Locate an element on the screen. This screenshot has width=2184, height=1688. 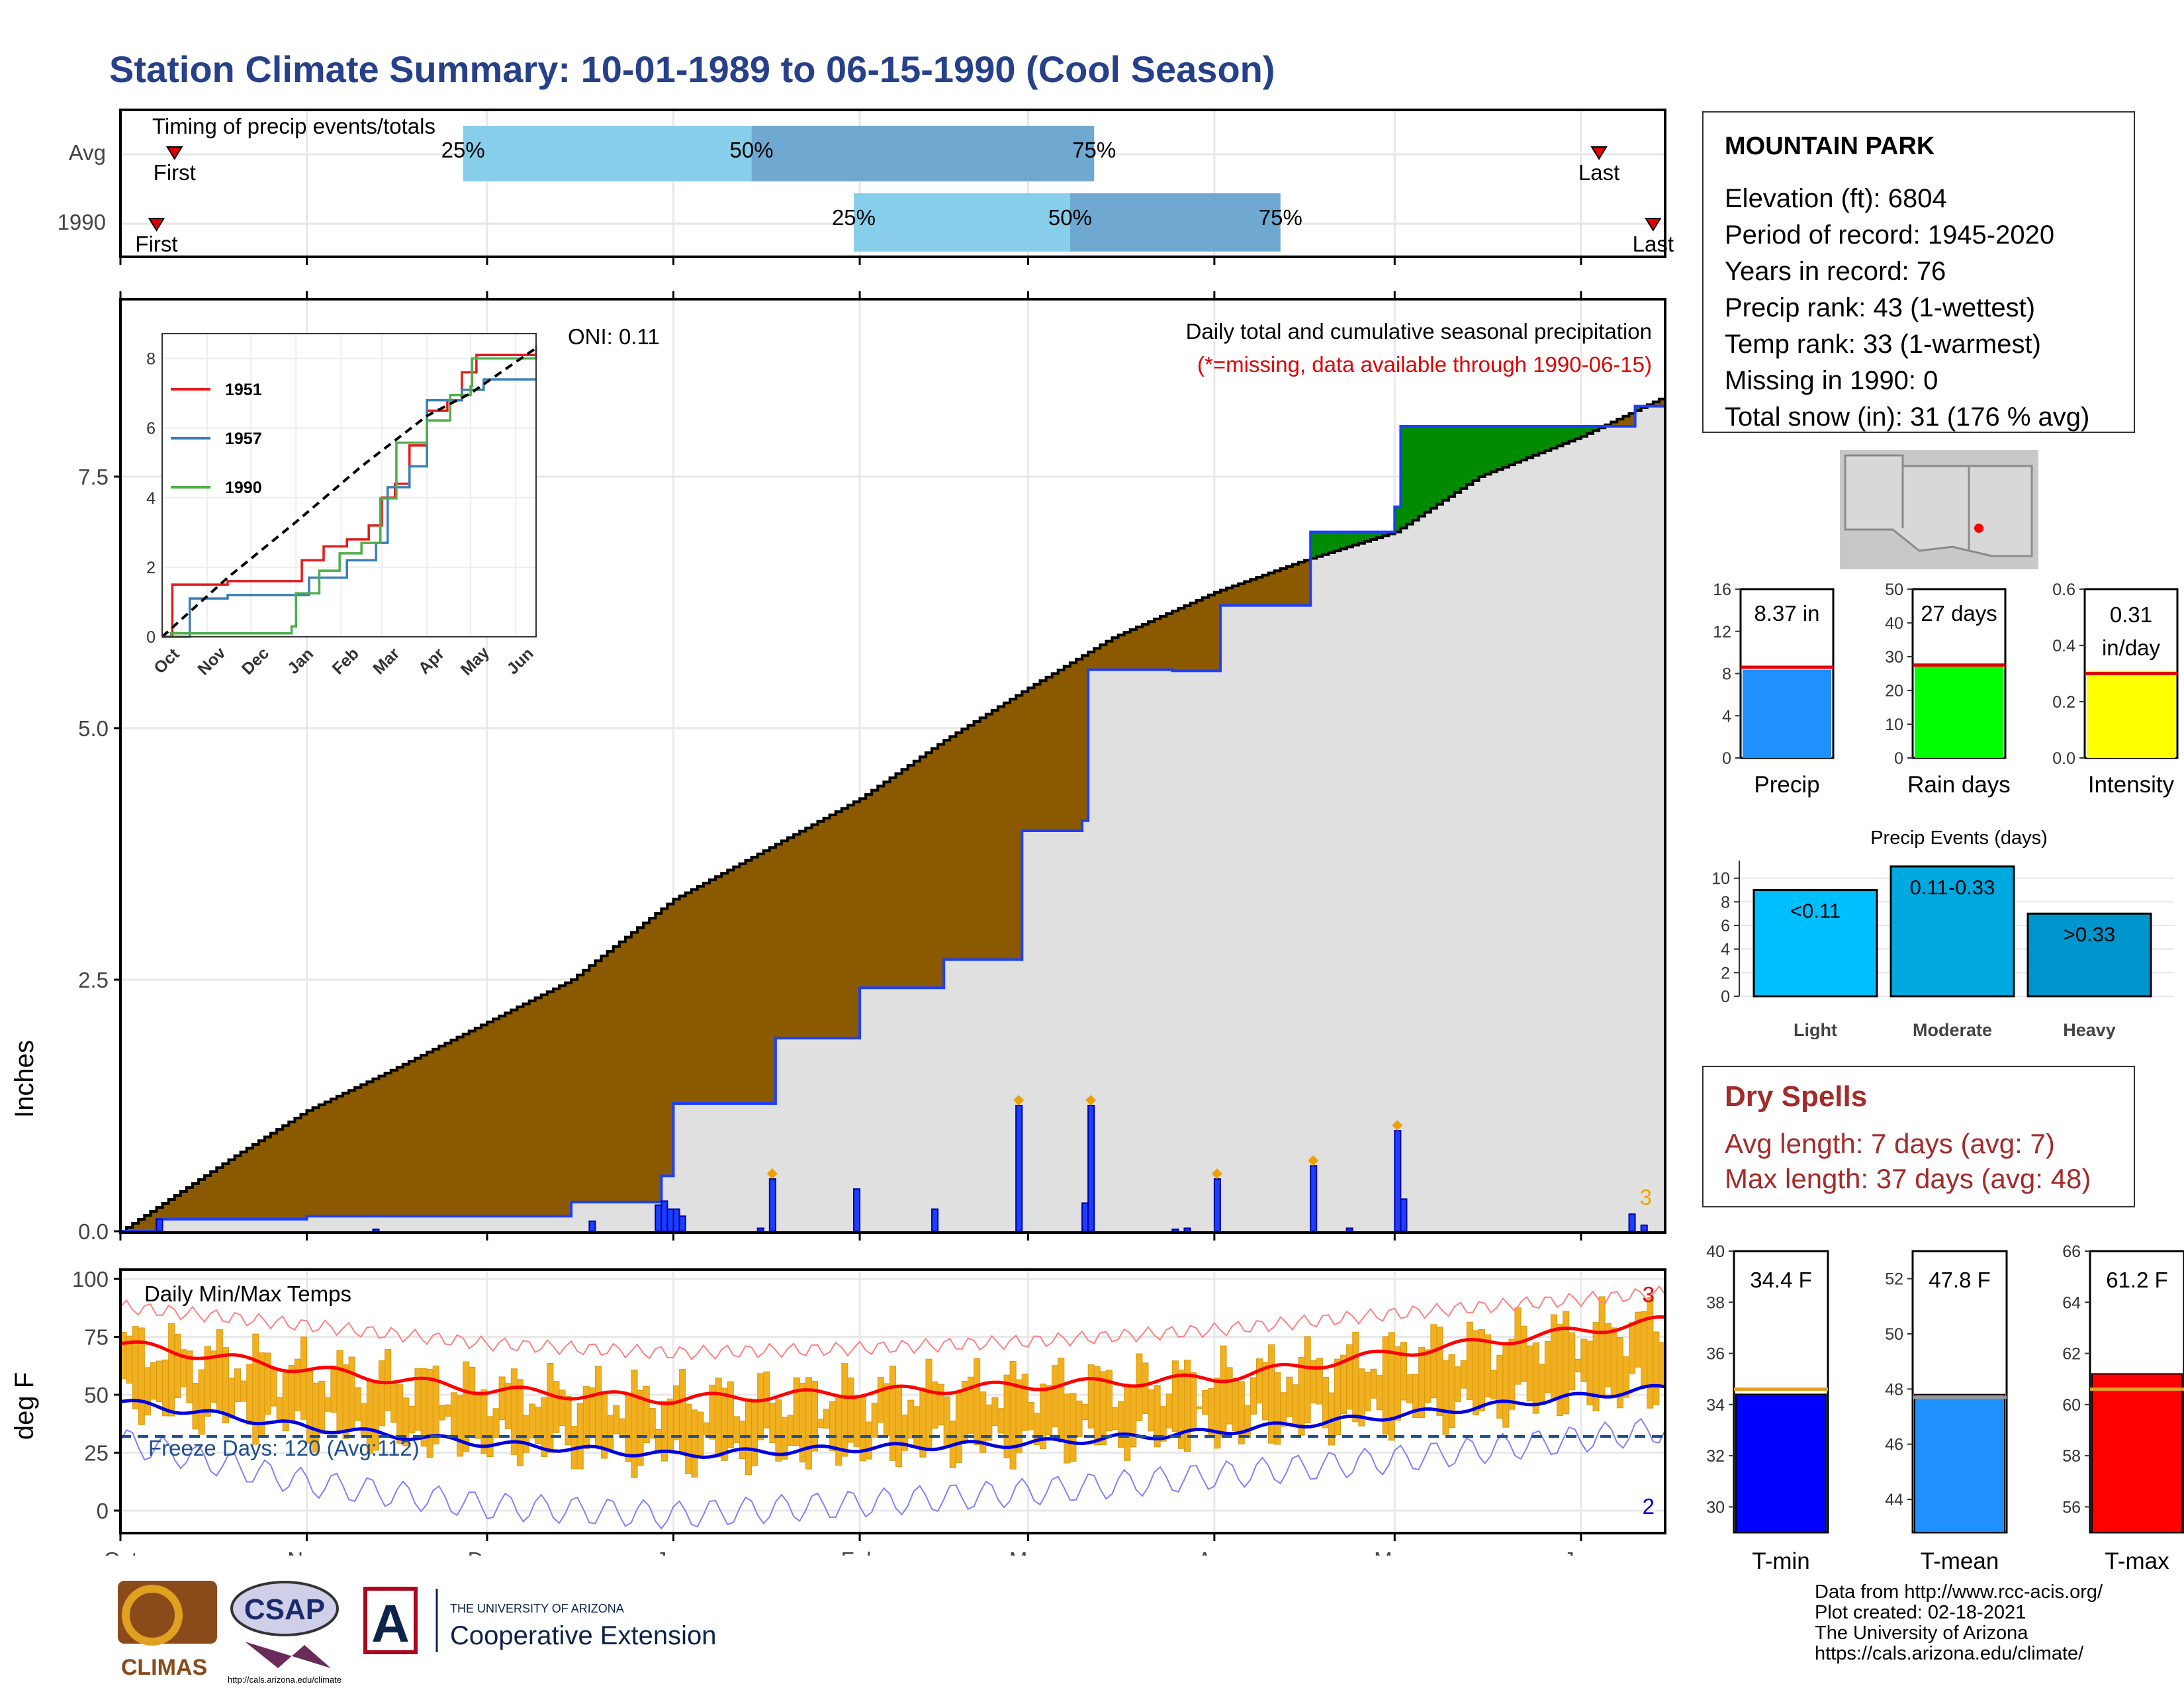
events-bar-moderate is located at coordinates (1952, 931).